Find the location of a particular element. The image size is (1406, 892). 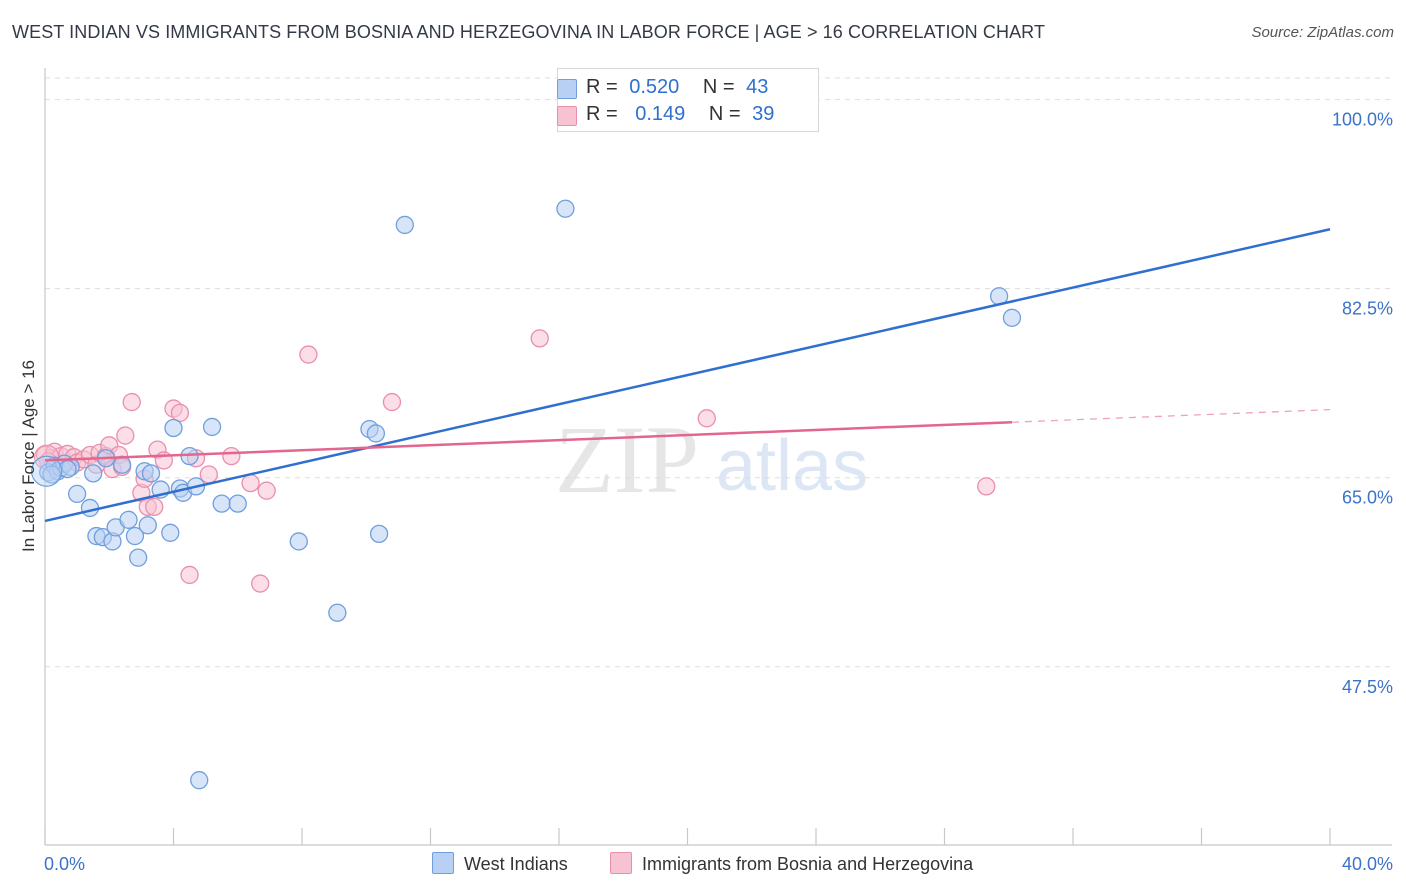

watermark: ZIP atlas is located at coordinates (711, 459).